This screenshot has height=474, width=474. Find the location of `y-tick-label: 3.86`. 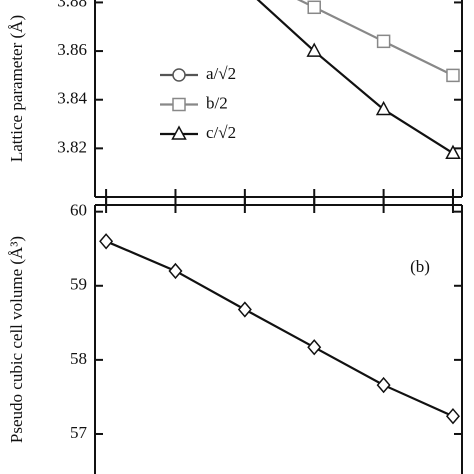

y-tick-label: 3.86 is located at coordinates (72, 49).